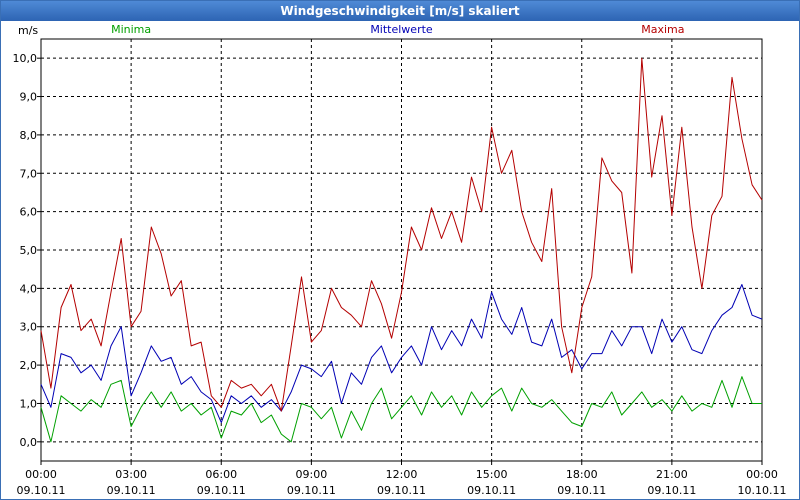  I want to click on y-tick-label: 5,0, so click(29, 250).